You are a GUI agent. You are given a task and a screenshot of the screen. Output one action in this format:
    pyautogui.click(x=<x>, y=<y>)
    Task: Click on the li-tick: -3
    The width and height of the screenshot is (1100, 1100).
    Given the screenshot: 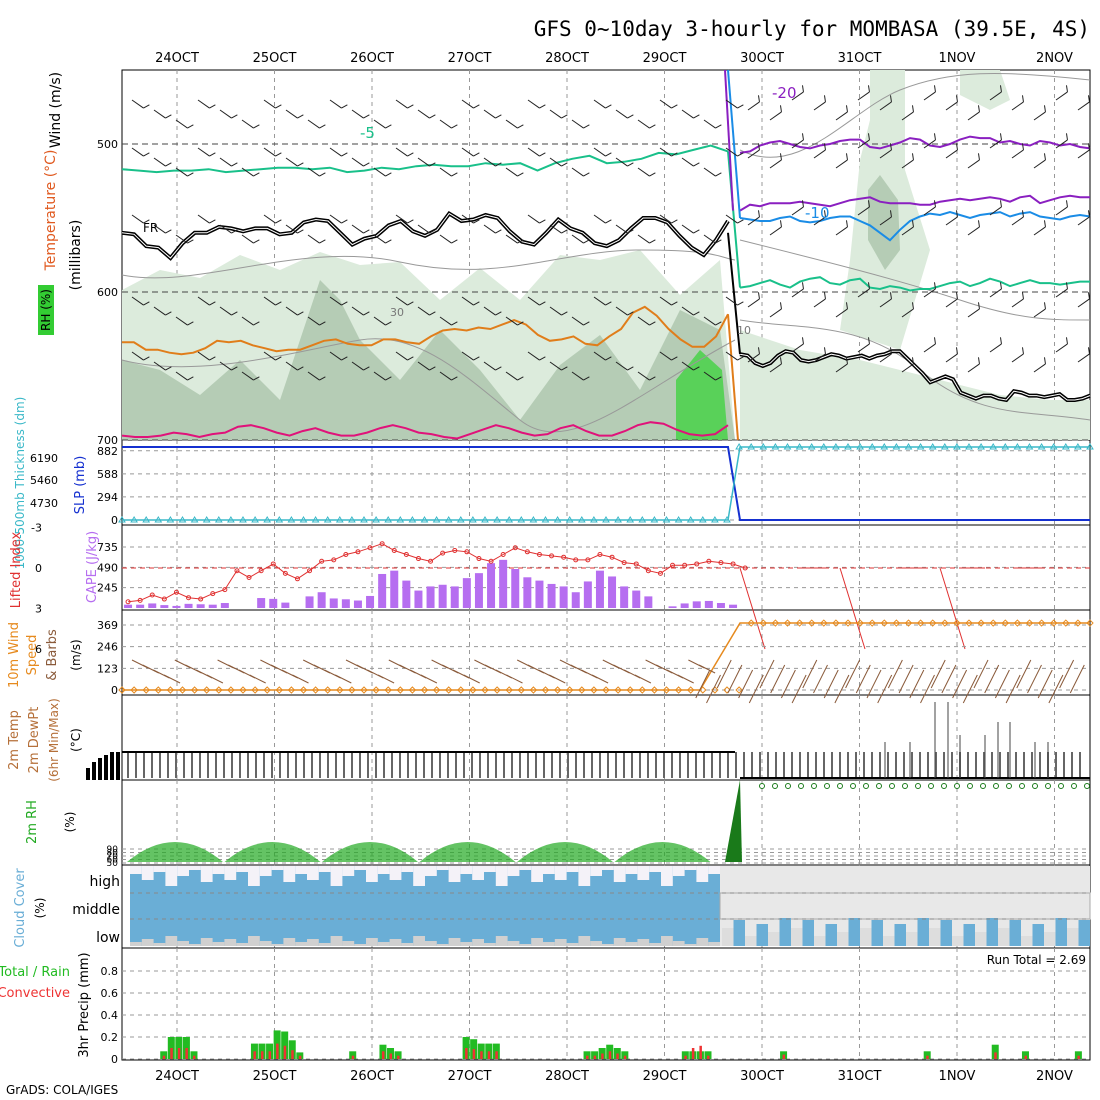 What is the action you would take?
    pyautogui.click(x=36, y=528)
    